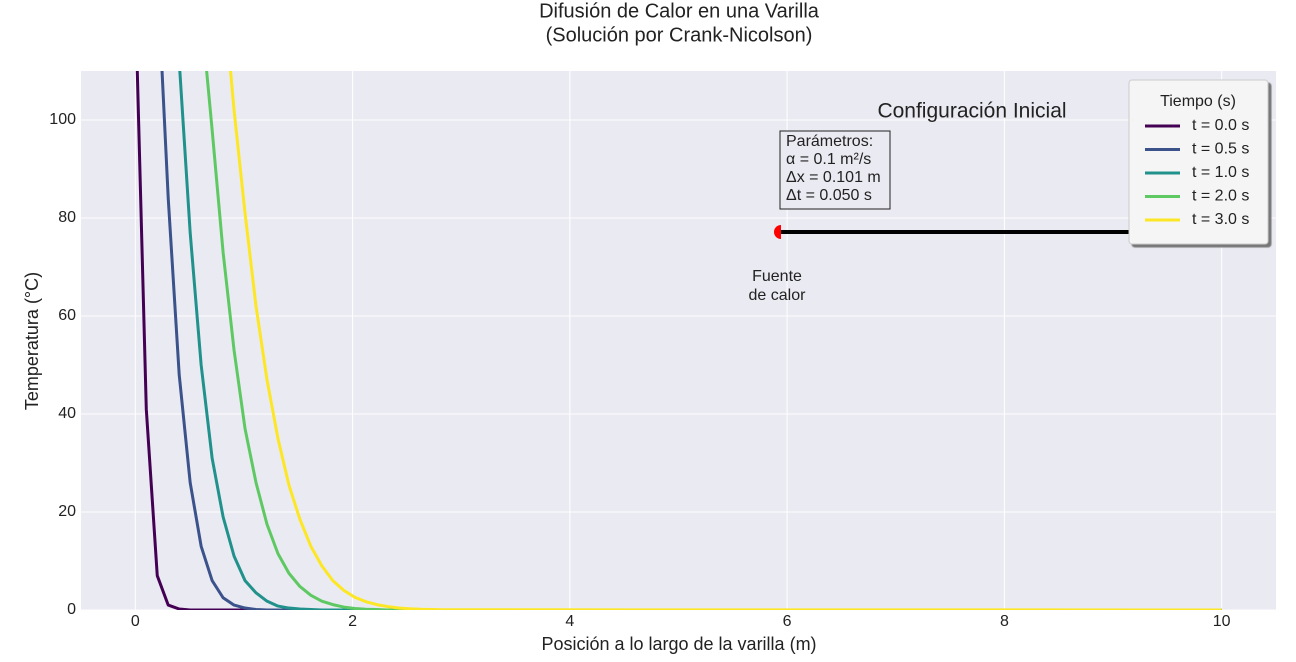 The height and width of the screenshot is (662, 1296). What do you see at coordinates (135, 621) in the screenshot?
I see `x-tick-label: 0` at bounding box center [135, 621].